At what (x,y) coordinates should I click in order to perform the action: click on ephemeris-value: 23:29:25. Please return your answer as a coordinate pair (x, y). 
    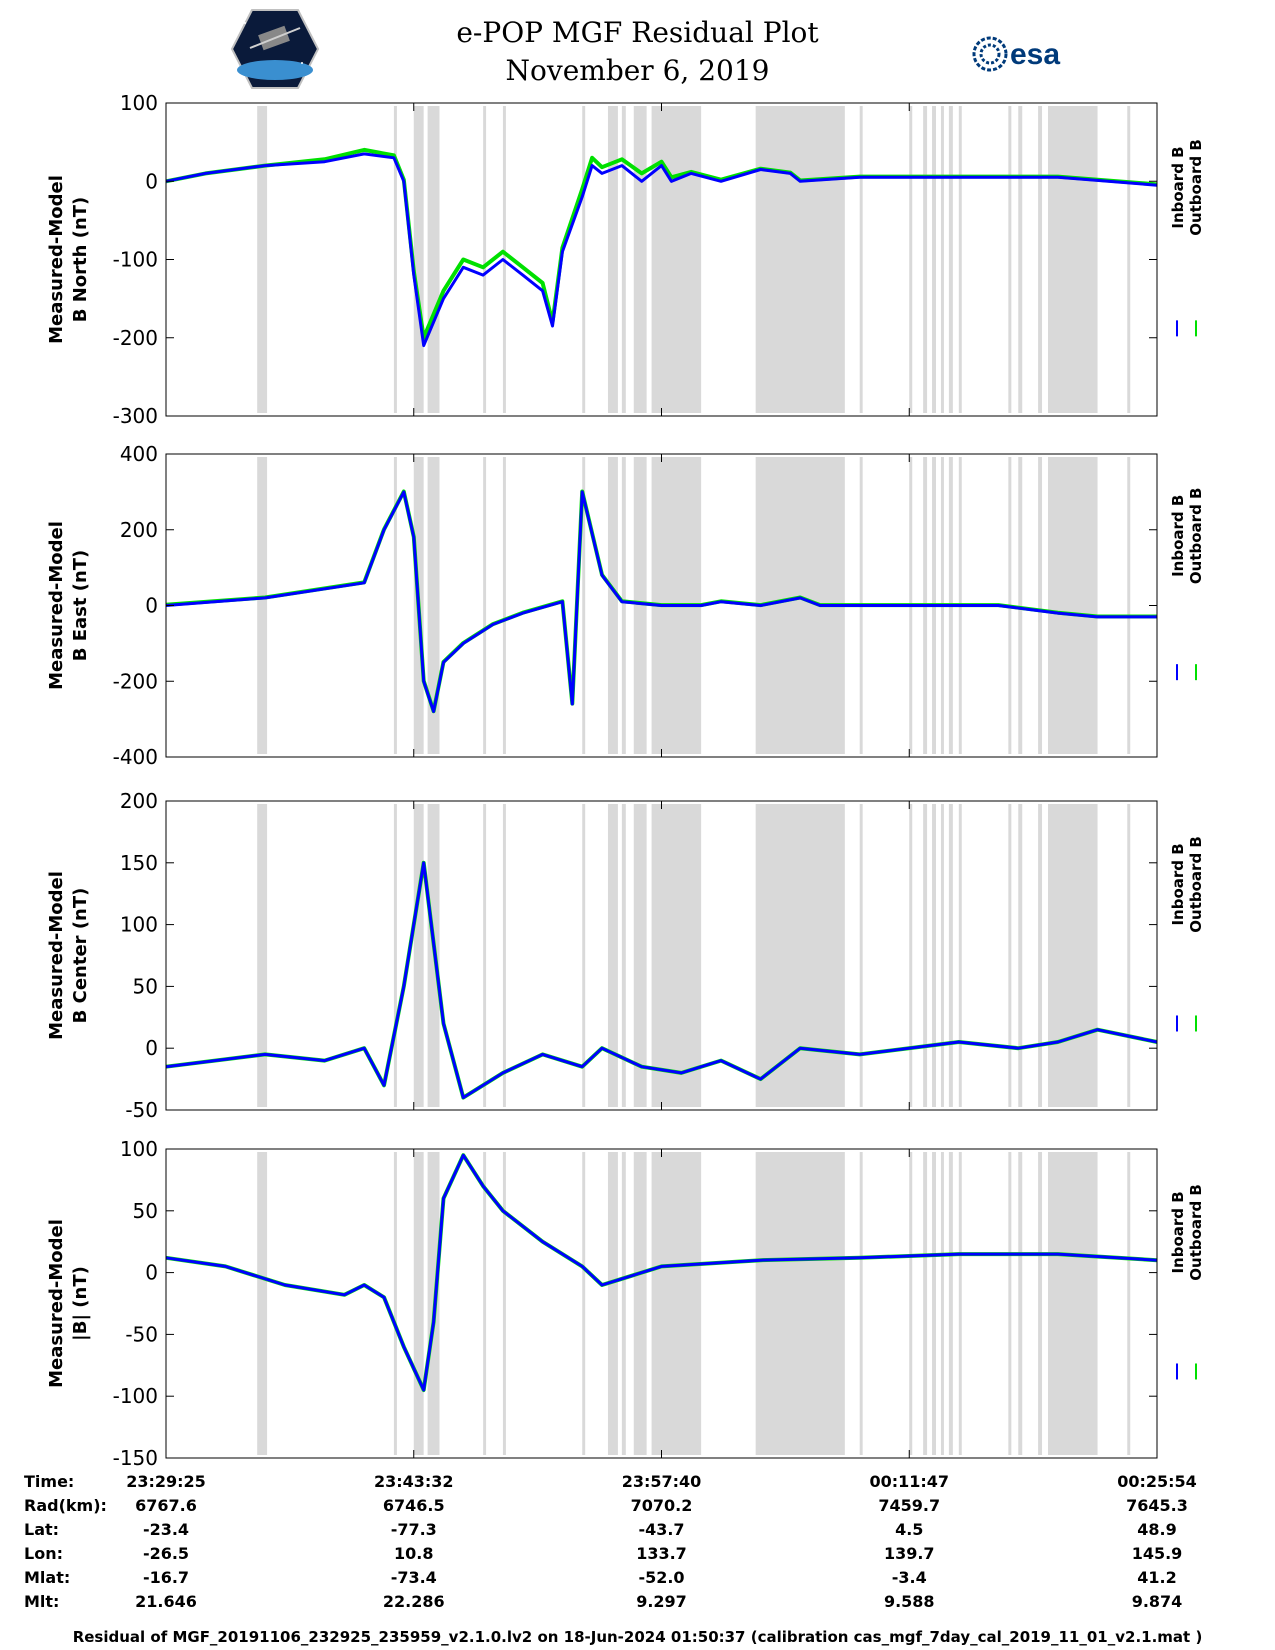
    Looking at the image, I should click on (166, 1481).